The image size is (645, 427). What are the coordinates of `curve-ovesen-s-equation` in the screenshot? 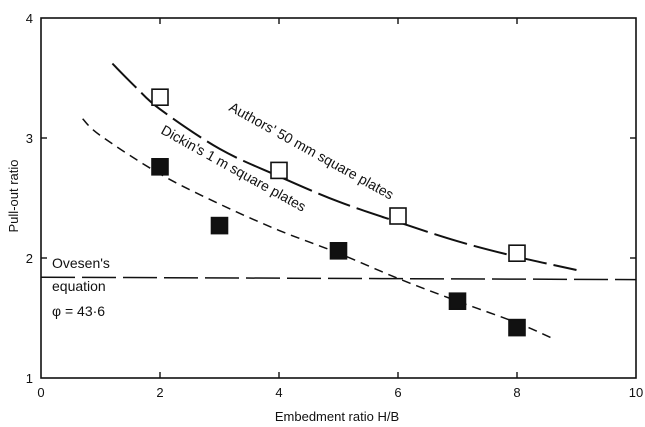 It's located at (338, 278).